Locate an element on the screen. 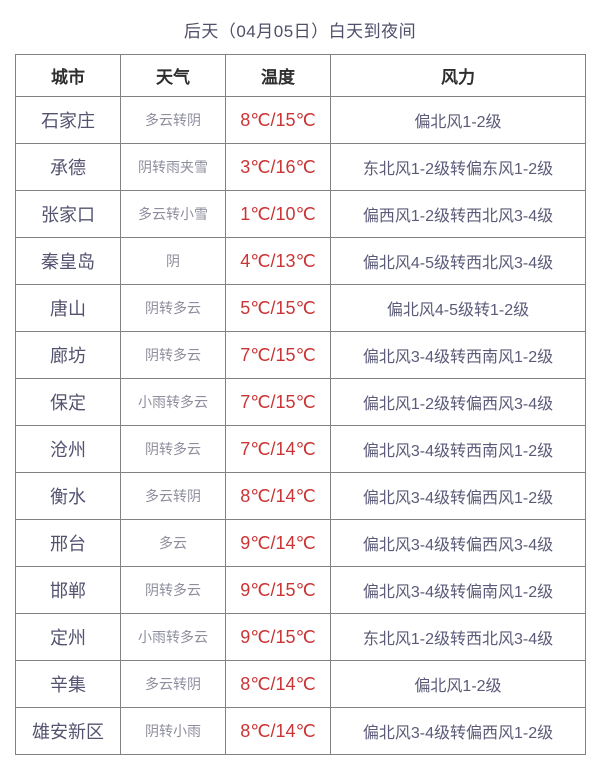 This screenshot has height=775, width=600. city-cell: 秦皇岛 is located at coordinates (68, 261).